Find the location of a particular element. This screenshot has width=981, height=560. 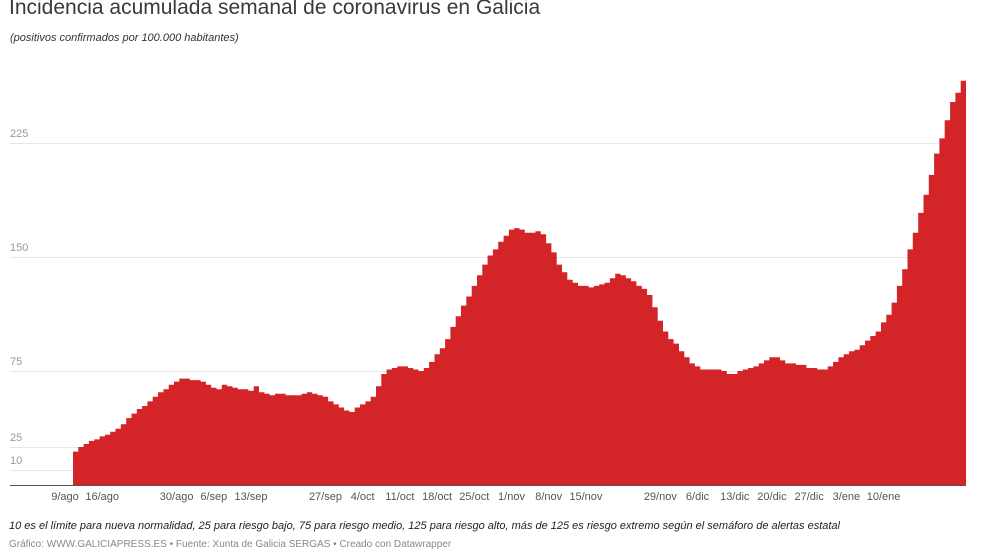

x-tick-label: 25/oct is located at coordinates (474, 497).